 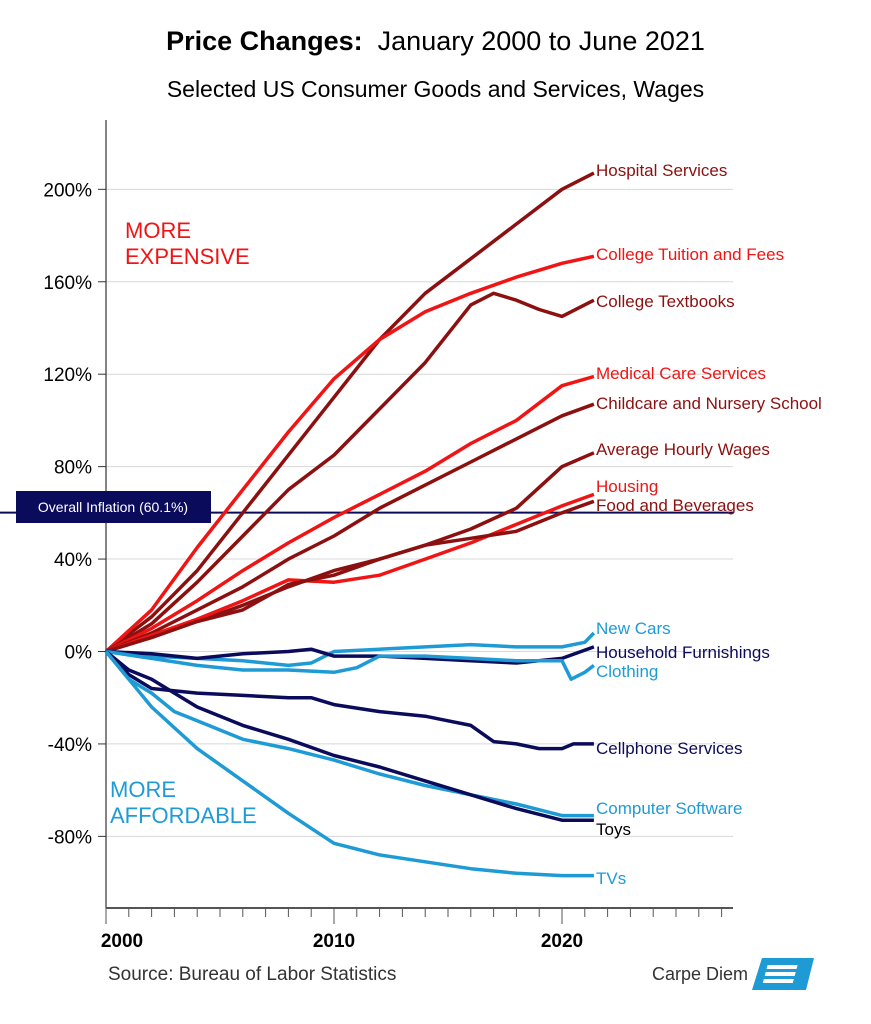 I want to click on series-label: Food and Beverages, so click(x=675, y=505).